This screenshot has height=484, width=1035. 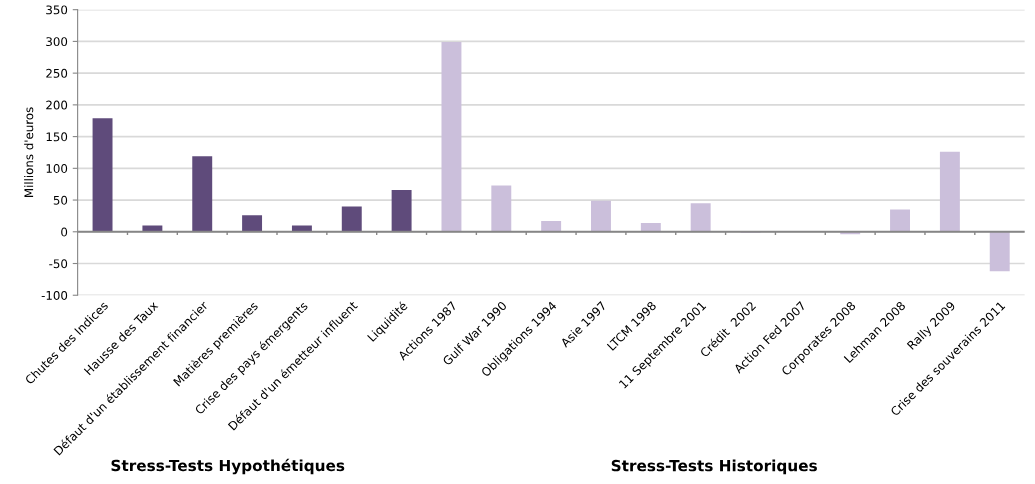 I want to click on y-tick-label: 250, so click(x=57, y=73).